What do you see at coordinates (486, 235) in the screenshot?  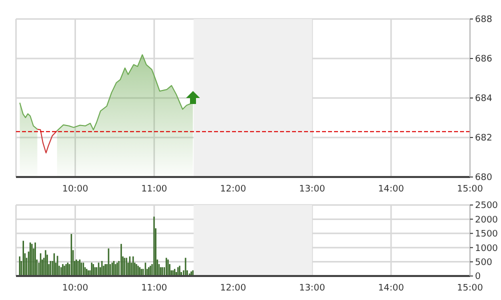 I see `y-tick-label: 1500` at bounding box center [486, 235].